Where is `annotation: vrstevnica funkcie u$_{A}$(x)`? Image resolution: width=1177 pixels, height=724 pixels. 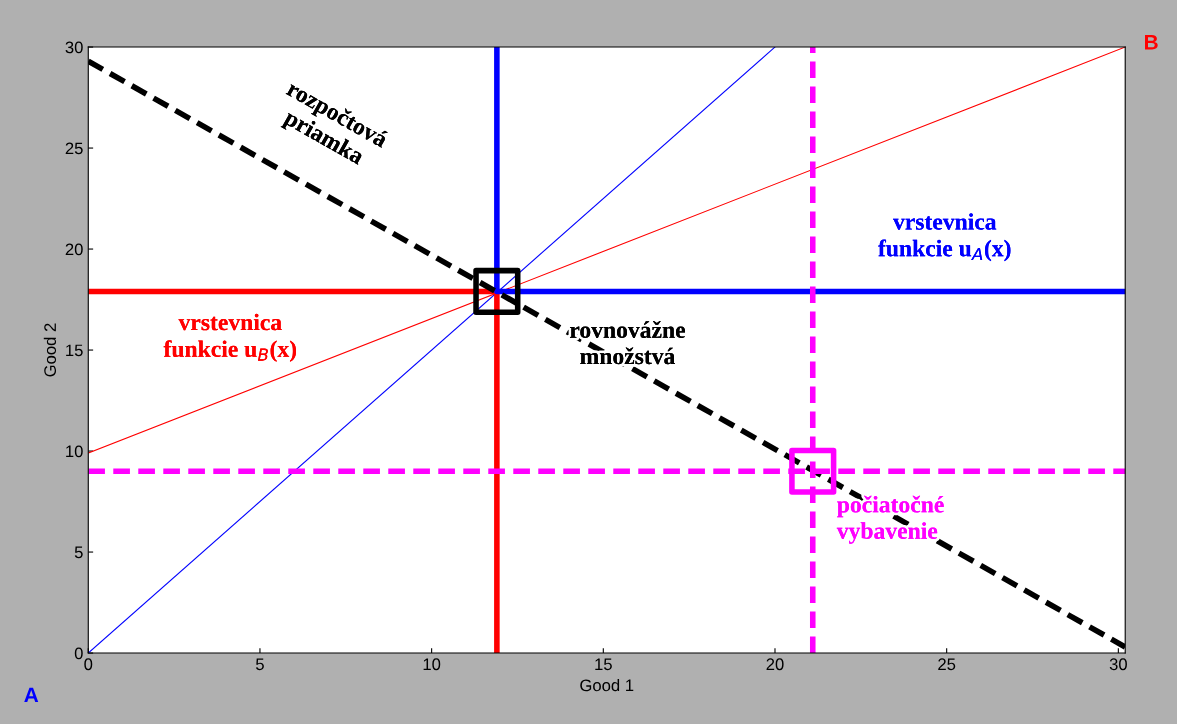 annotation: vrstevnica funkcie u$_{A}$(x) is located at coordinates (944, 237).